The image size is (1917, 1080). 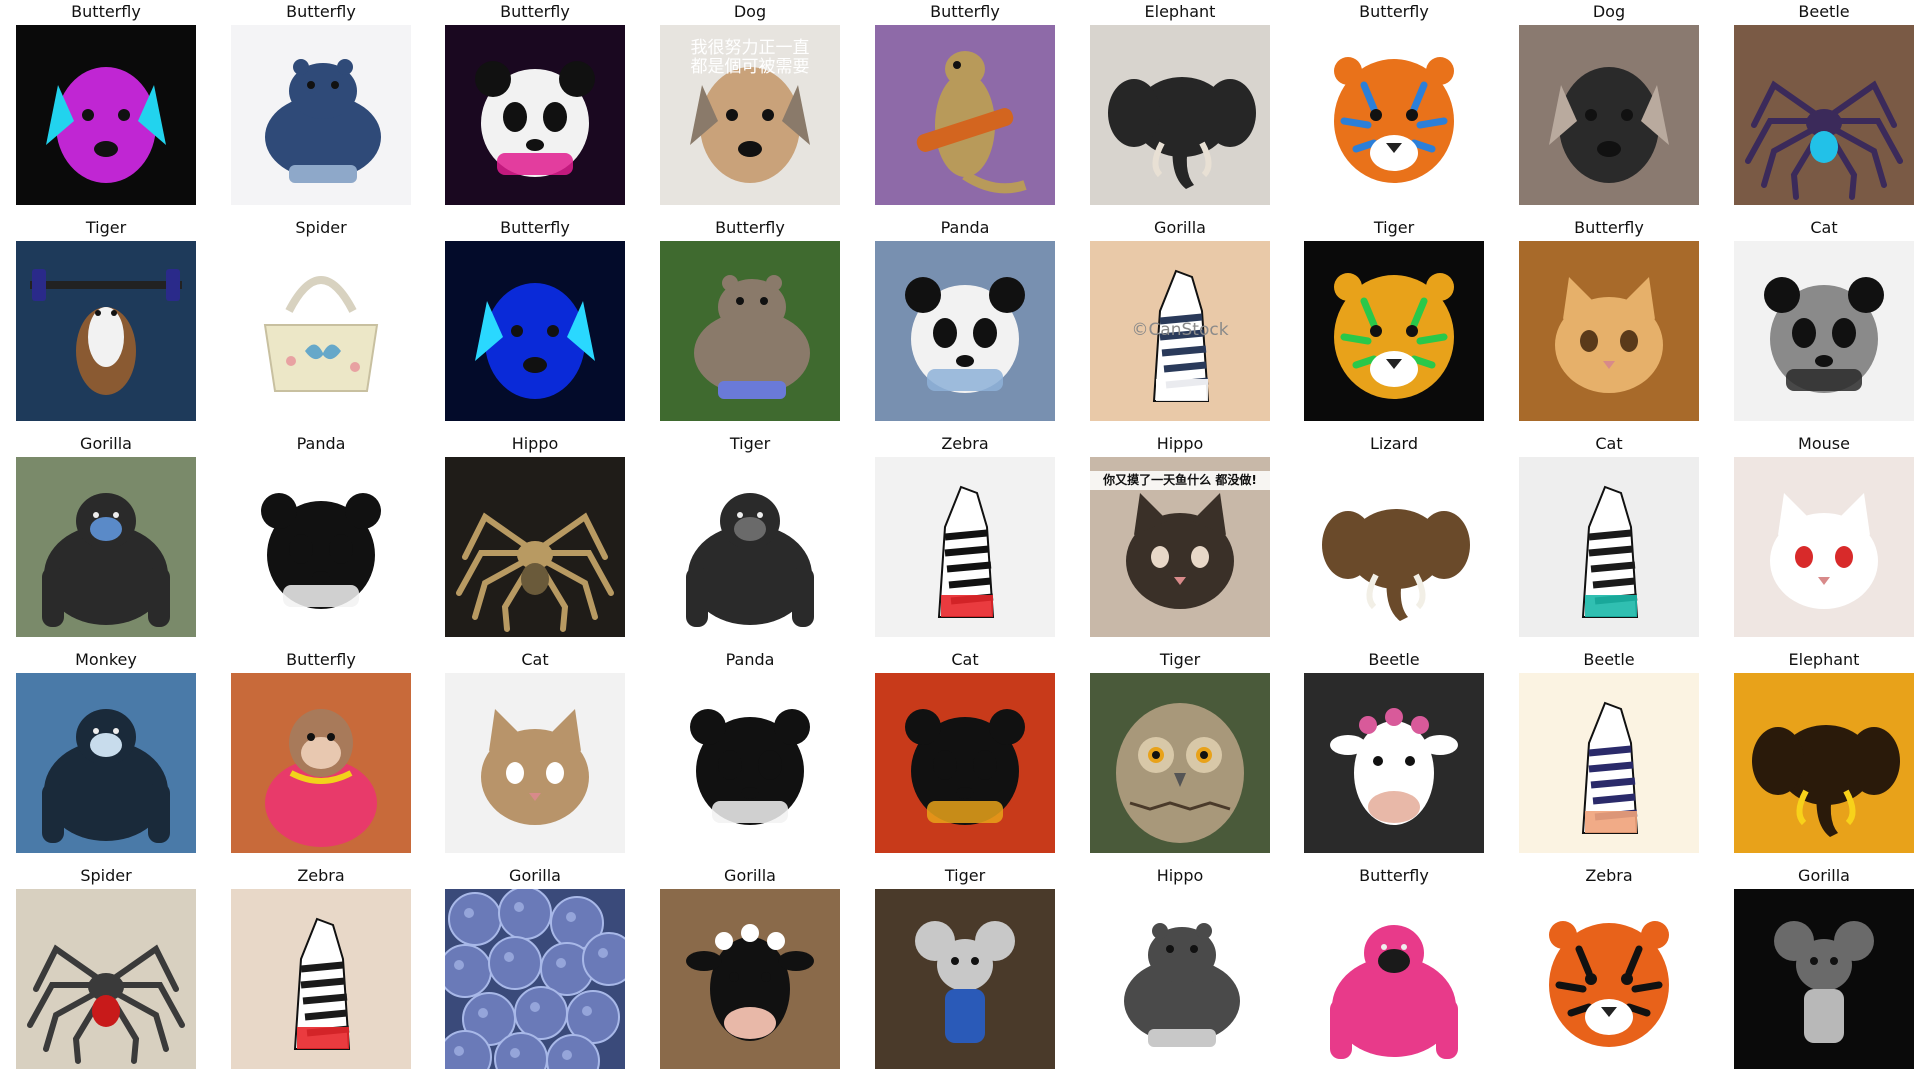 I want to click on grid-cell: Monkey, so click(x=106, y=752).